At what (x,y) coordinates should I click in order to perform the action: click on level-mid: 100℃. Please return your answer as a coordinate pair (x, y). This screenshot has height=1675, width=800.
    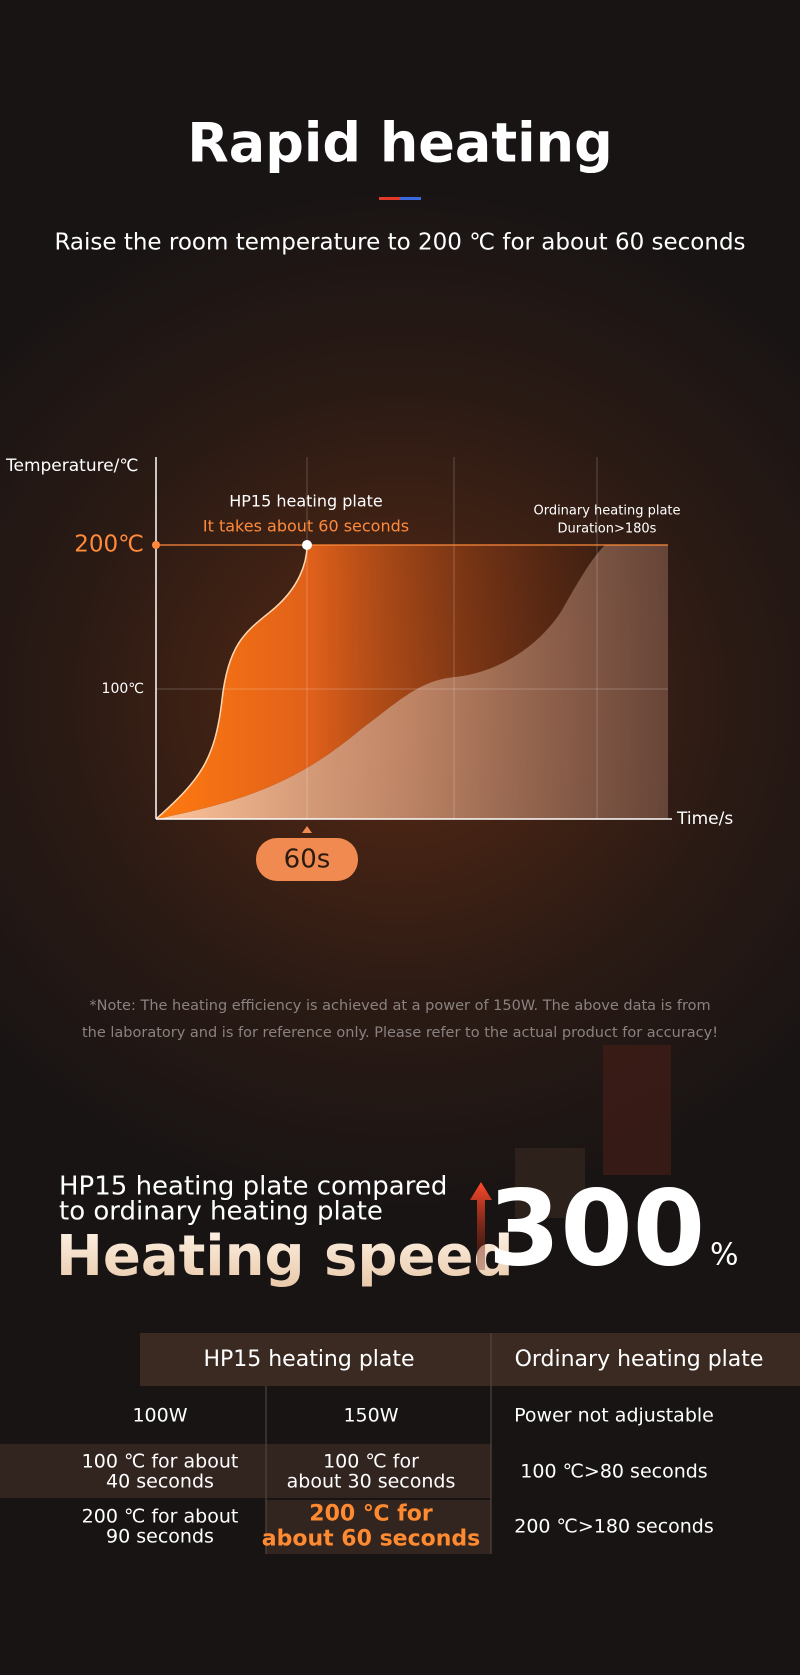
    Looking at the image, I should click on (123, 689).